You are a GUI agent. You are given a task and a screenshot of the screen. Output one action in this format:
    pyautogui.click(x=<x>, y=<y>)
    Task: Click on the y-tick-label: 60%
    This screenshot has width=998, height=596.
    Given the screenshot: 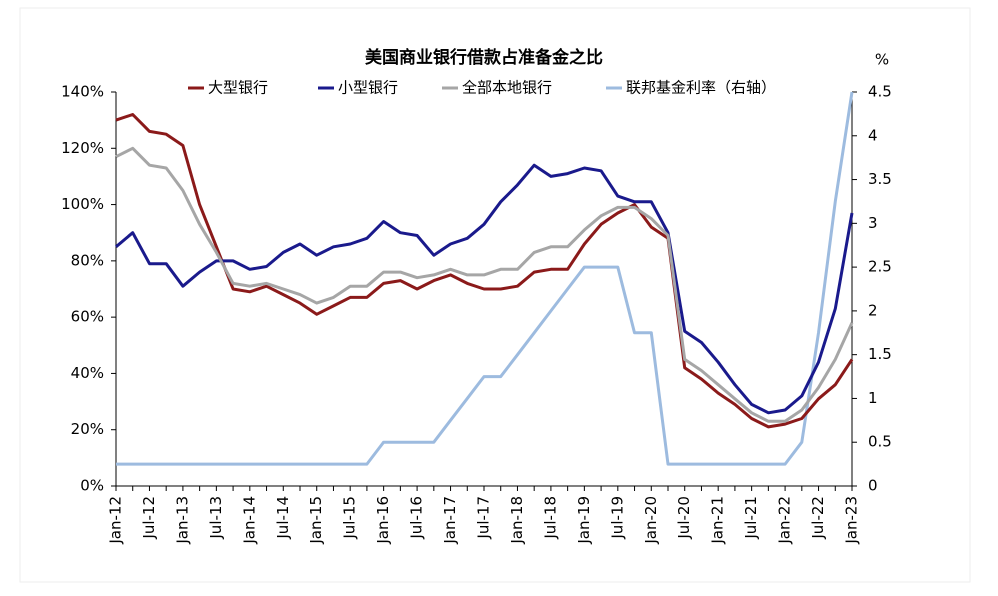 What is the action you would take?
    pyautogui.click(x=87, y=317)
    